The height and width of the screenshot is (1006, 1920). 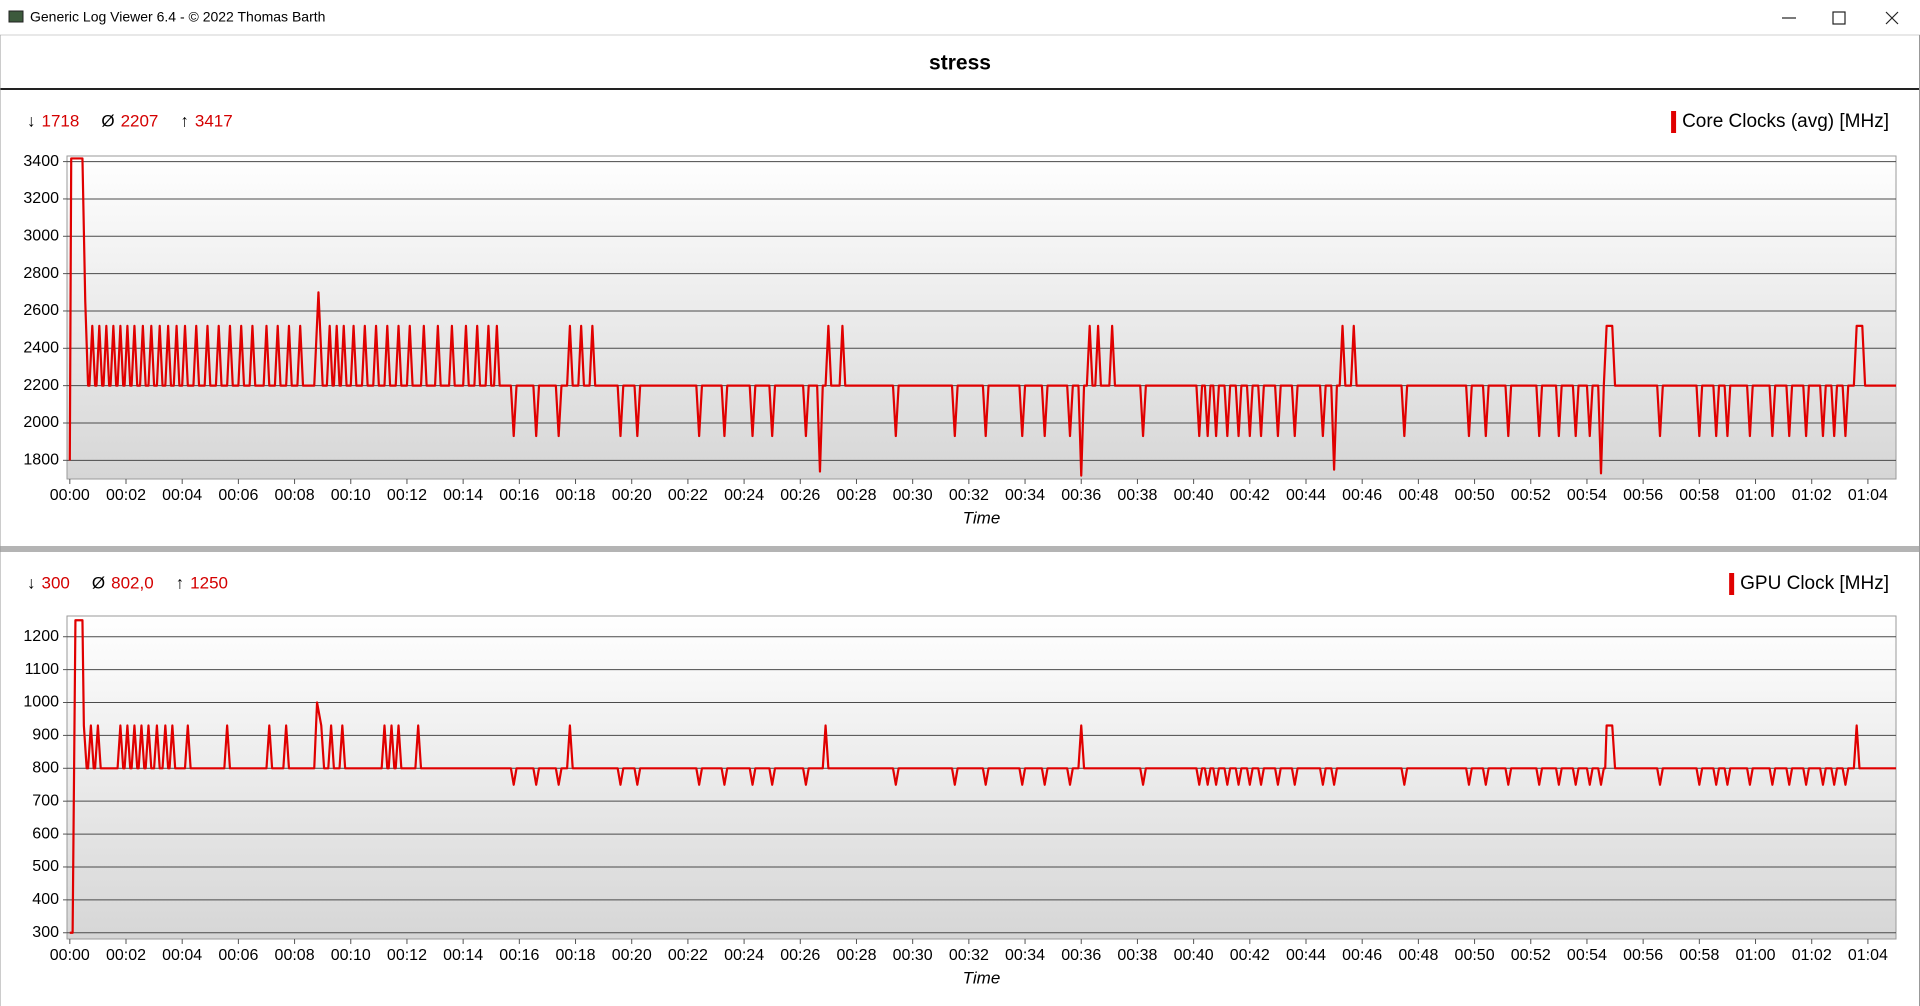 What do you see at coordinates (1868, 955) in the screenshot?
I see `x-tick-label: 01:04` at bounding box center [1868, 955].